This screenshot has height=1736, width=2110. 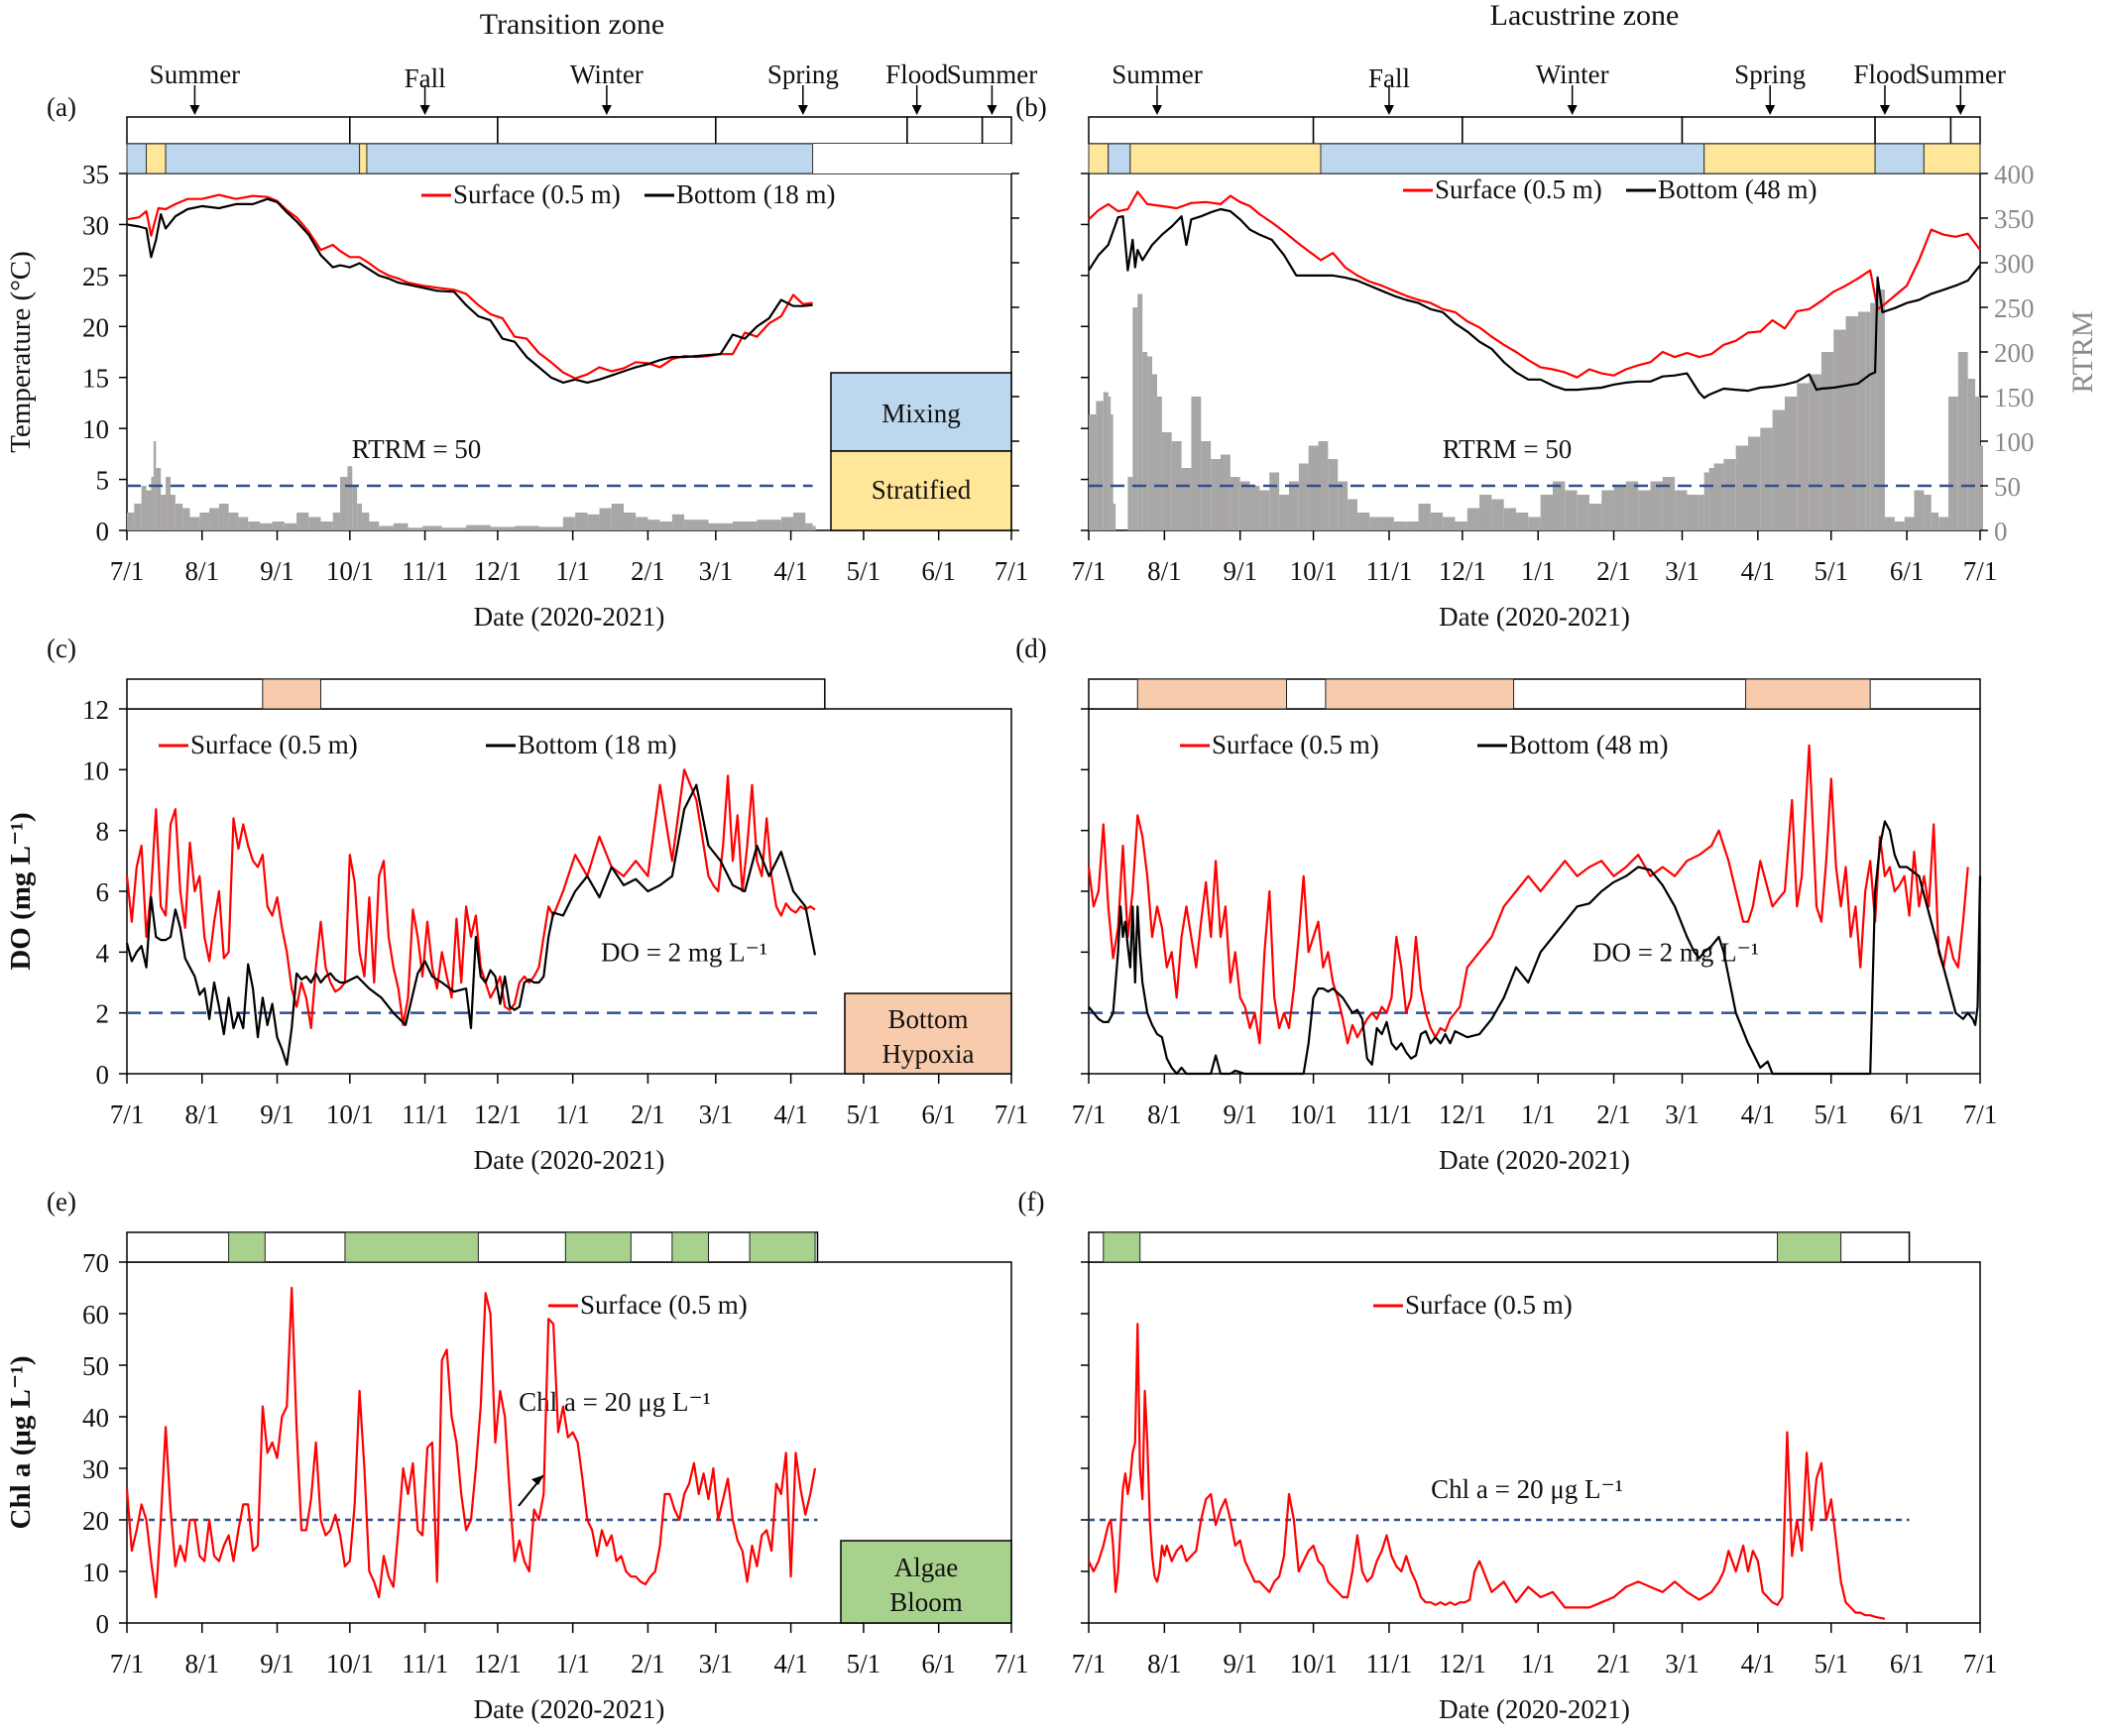 I want to click on y-tick-label: 30, so click(x=95, y=1469).